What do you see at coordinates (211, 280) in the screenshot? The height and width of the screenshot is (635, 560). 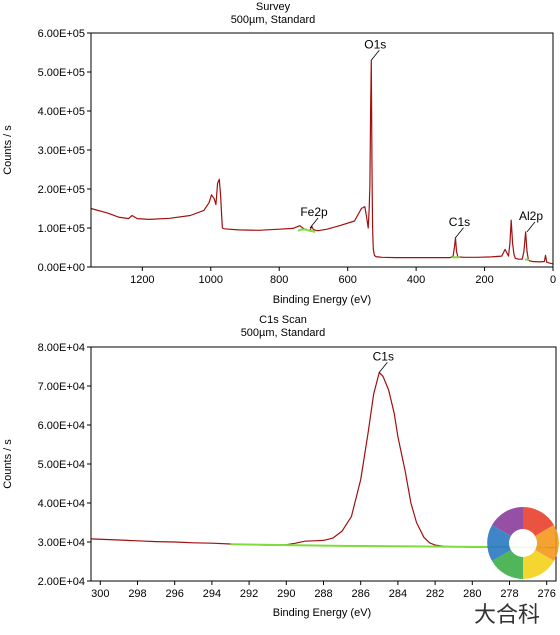 I see `survey-x-tick-label: 1000` at bounding box center [211, 280].